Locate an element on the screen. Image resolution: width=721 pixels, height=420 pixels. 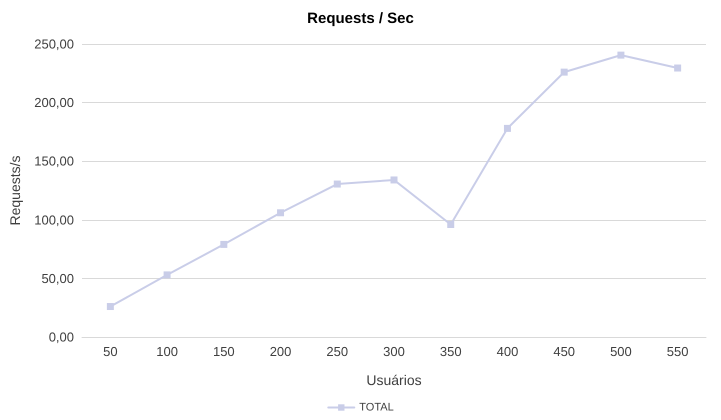
y-tick-label: 50,00 is located at coordinates (57, 278).